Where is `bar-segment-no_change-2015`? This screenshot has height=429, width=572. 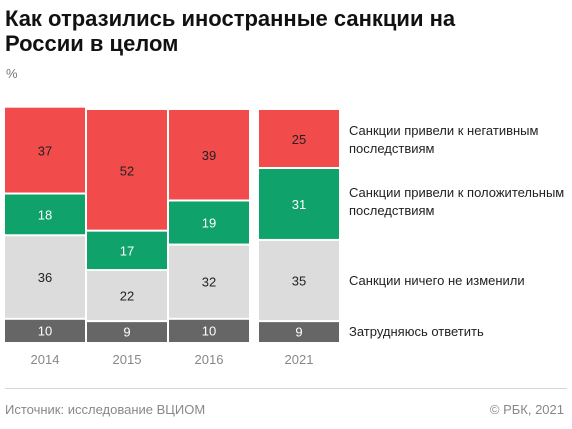
bar-segment-no_change-2015 is located at coordinates (127, 296).